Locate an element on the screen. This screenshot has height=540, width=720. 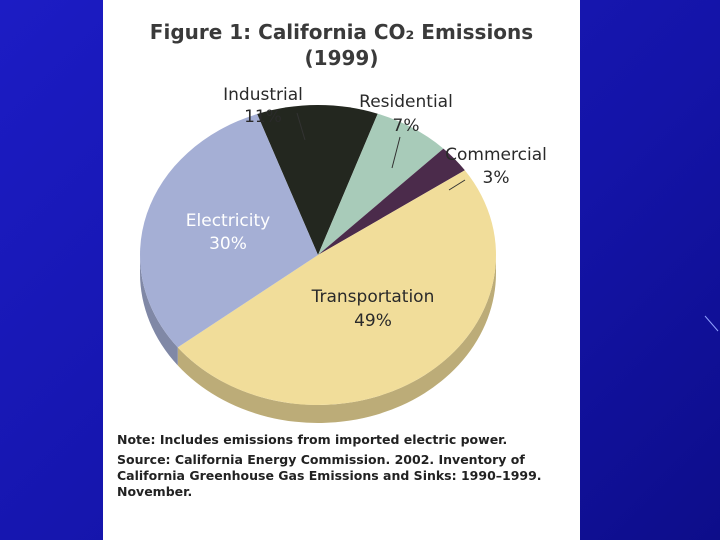
slice-value-label: 7% is located at coordinates (406, 126).